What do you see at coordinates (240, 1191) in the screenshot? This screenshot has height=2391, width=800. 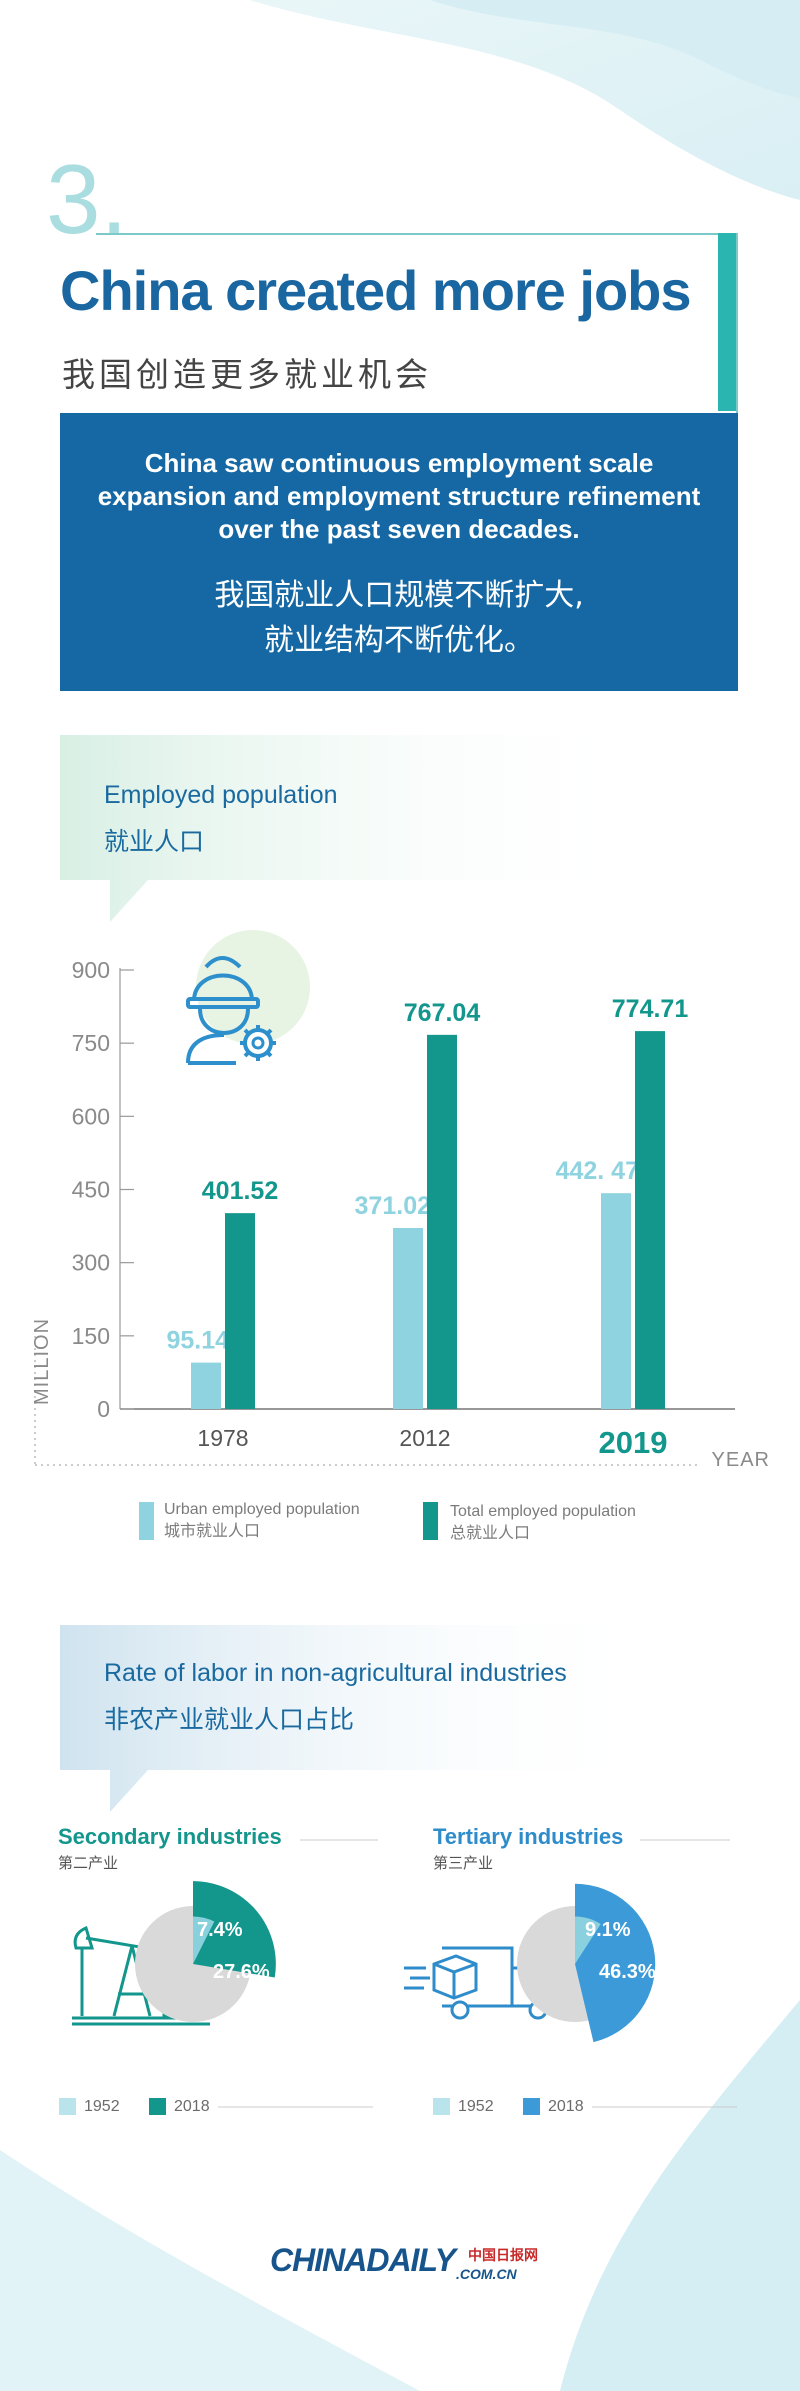 I see `data-label-total-1978: 401.52` at bounding box center [240, 1191].